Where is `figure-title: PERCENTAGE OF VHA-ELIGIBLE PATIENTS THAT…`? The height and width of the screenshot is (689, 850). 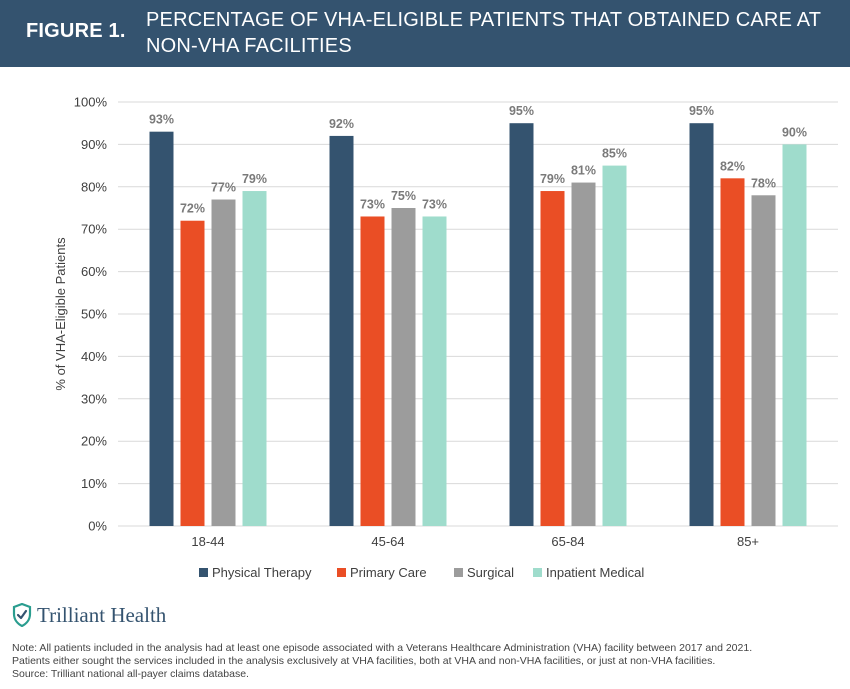 figure-title: PERCENTAGE OF VHA-ELIGIBLE PATIENTS THAT… is located at coordinates (483, 33).